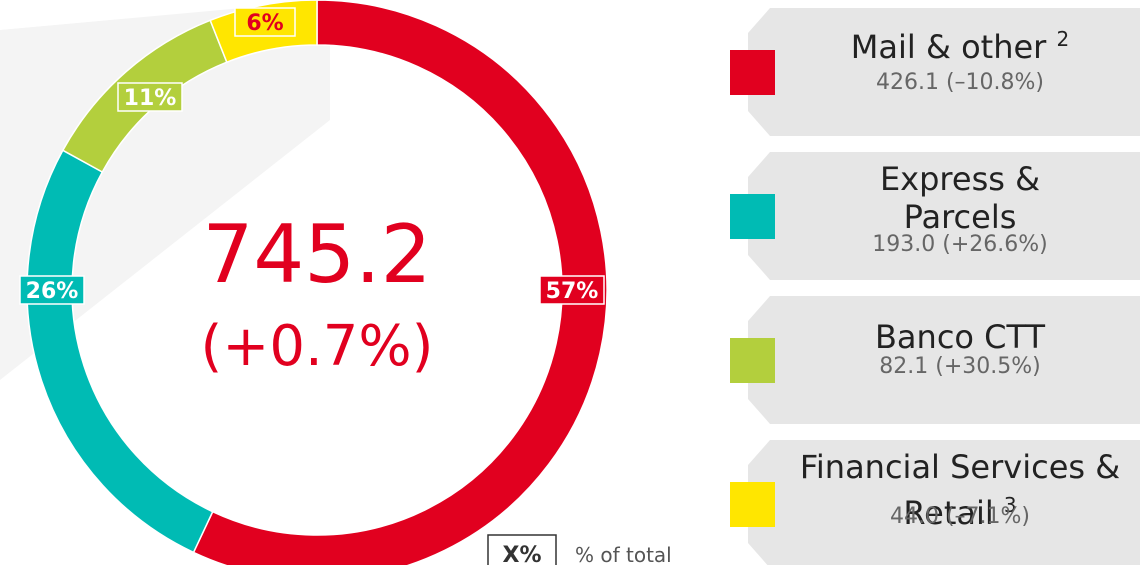 The height and width of the screenshot is (565, 1140). I want to click on legend-name: Financial Services & Retail 3, so click(960, 490).